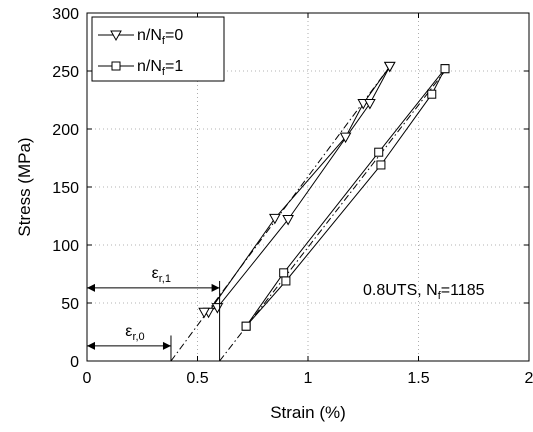  What do you see at coordinates (74, 362) in the screenshot?
I see `y-tick-label: 0` at bounding box center [74, 362].